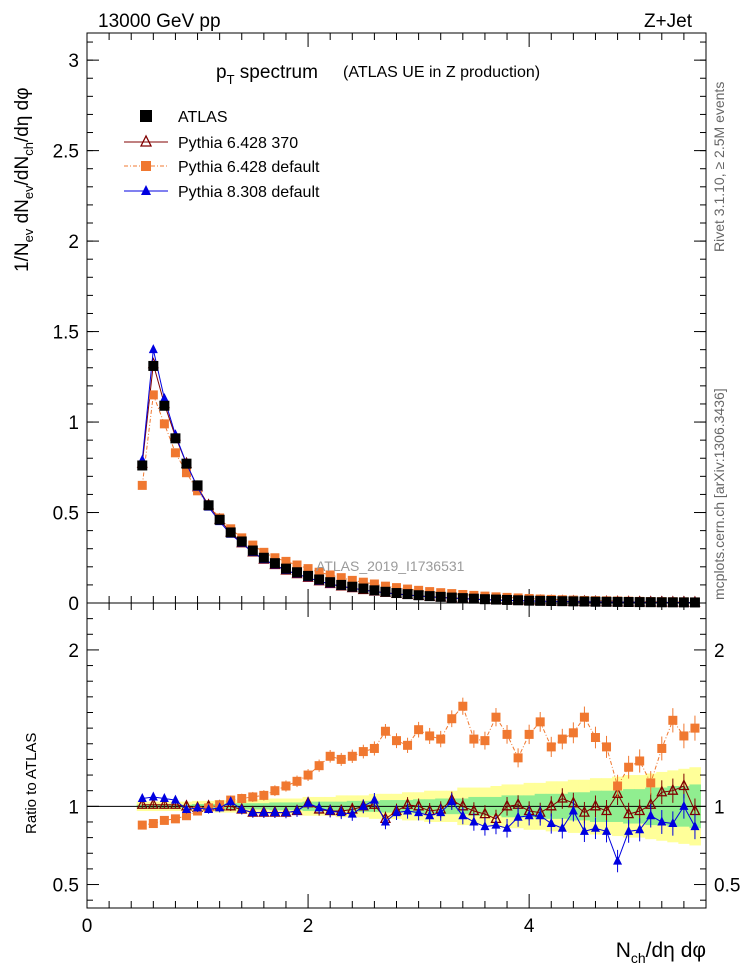  I want to click on ratio-y-tick-label-right: 0.5, so click(727, 886).